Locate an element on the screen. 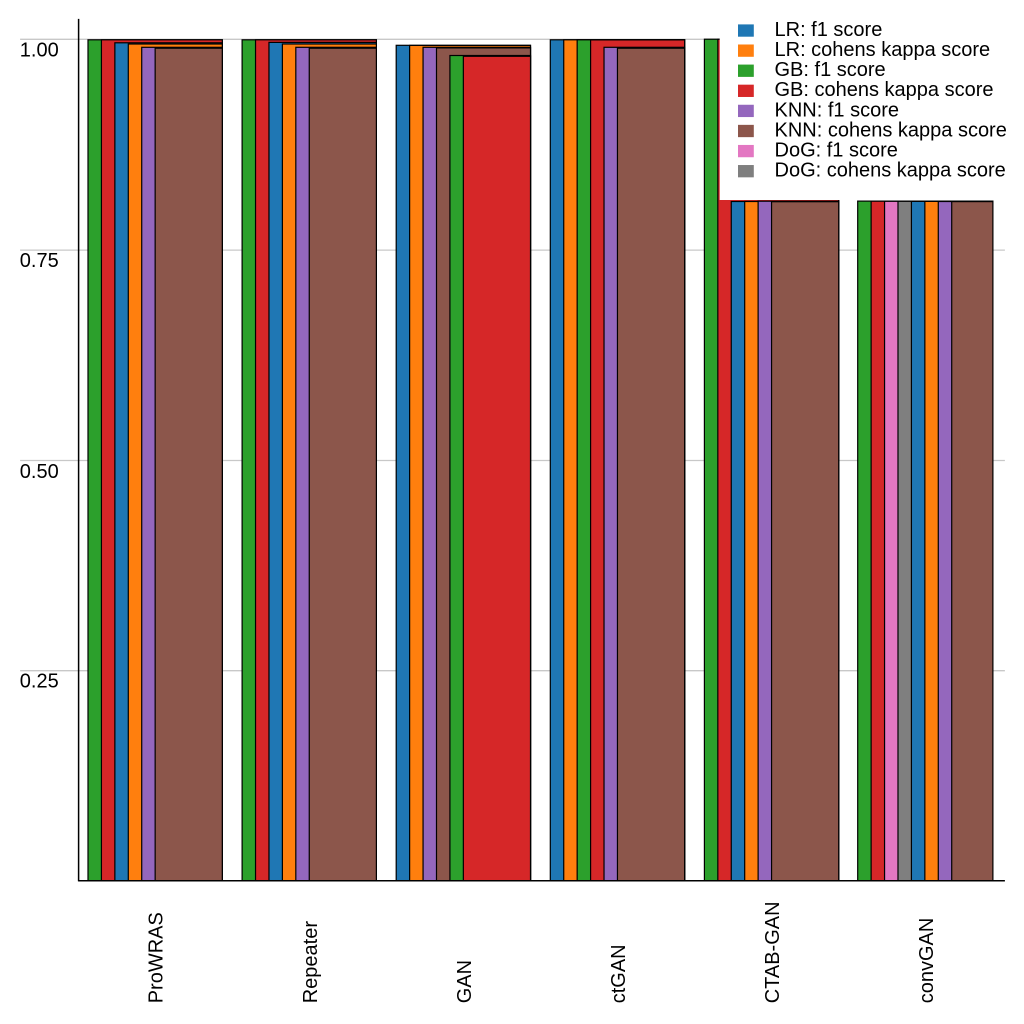 This screenshot has height=1024, width=1024. svg-text: GB: f1 score is located at coordinates (830, 70).